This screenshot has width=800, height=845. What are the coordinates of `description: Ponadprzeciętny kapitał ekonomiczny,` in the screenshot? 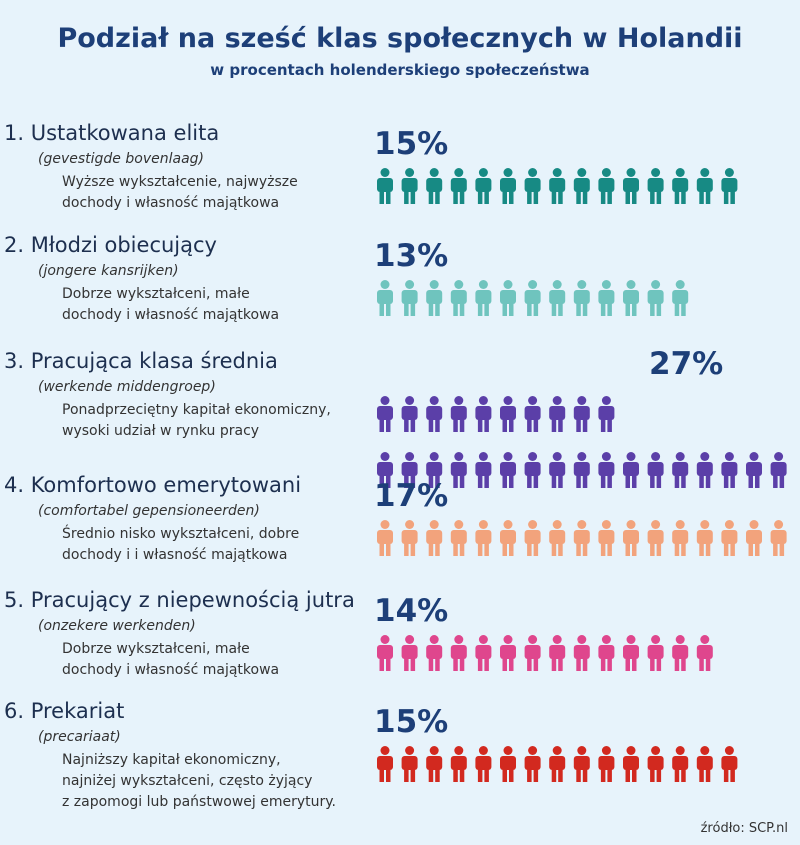 It's located at (196, 410).